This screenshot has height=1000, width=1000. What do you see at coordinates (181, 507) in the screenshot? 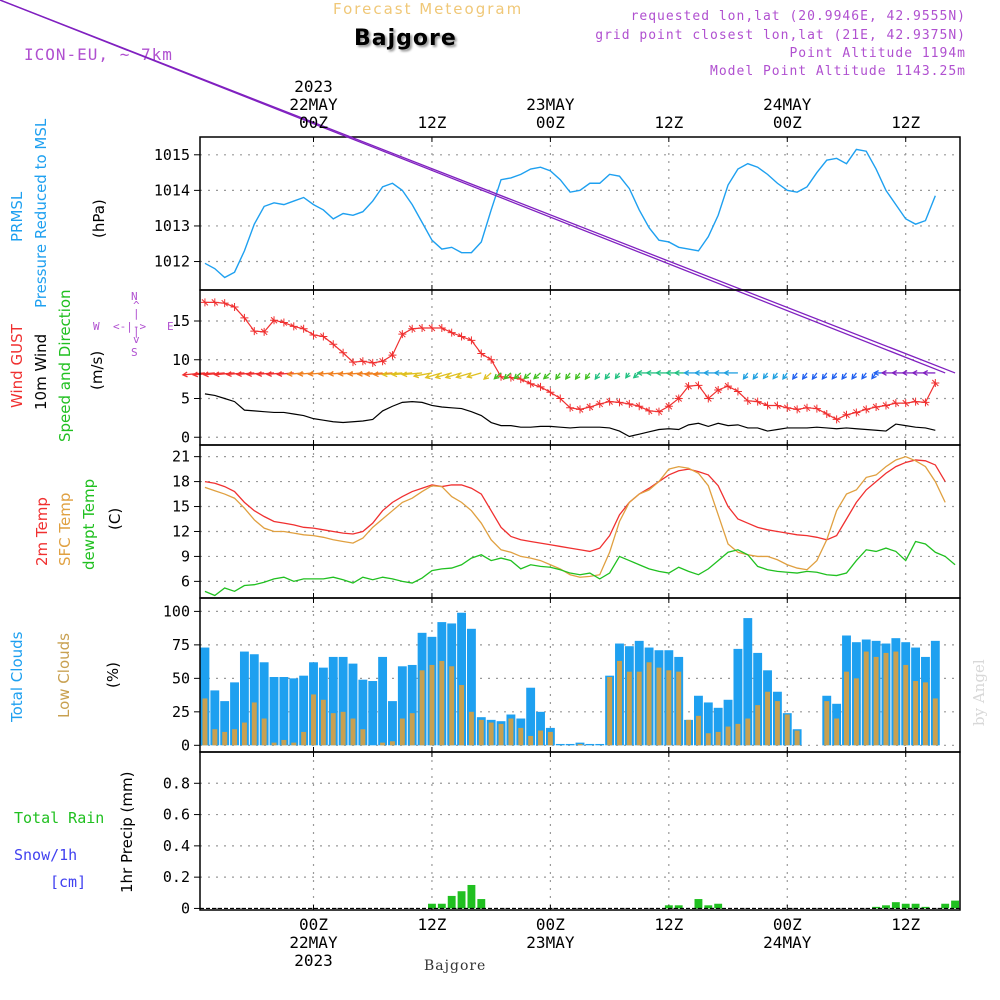
I see `y-tick-label: 15` at bounding box center [181, 507].